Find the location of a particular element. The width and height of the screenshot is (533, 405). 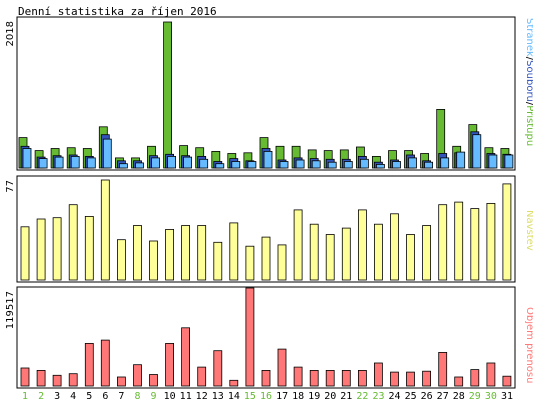

ymax-label-bottom: 119517 is located at coordinates (10, 310).